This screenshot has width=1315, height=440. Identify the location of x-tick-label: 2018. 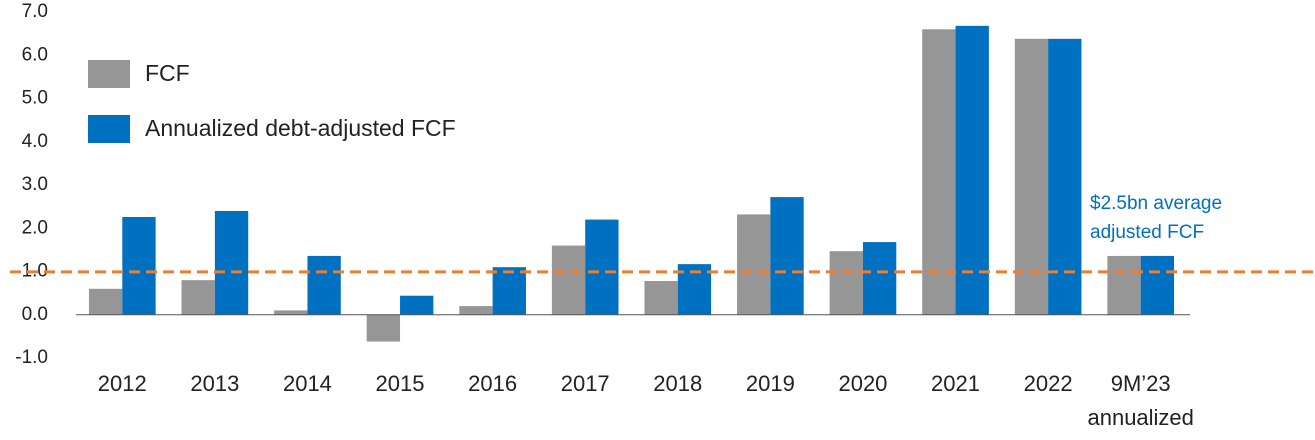
(678, 383).